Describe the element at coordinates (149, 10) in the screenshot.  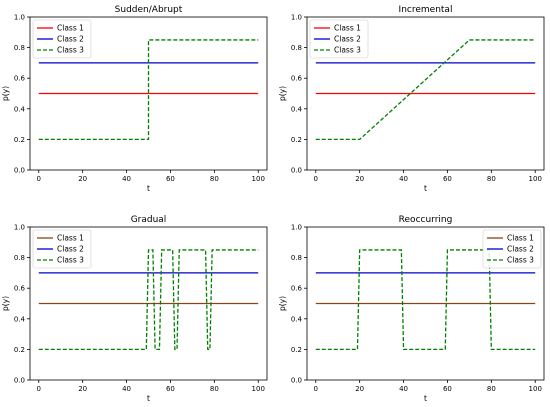
I see `chart-title: Sudden/Abrupt` at that location.